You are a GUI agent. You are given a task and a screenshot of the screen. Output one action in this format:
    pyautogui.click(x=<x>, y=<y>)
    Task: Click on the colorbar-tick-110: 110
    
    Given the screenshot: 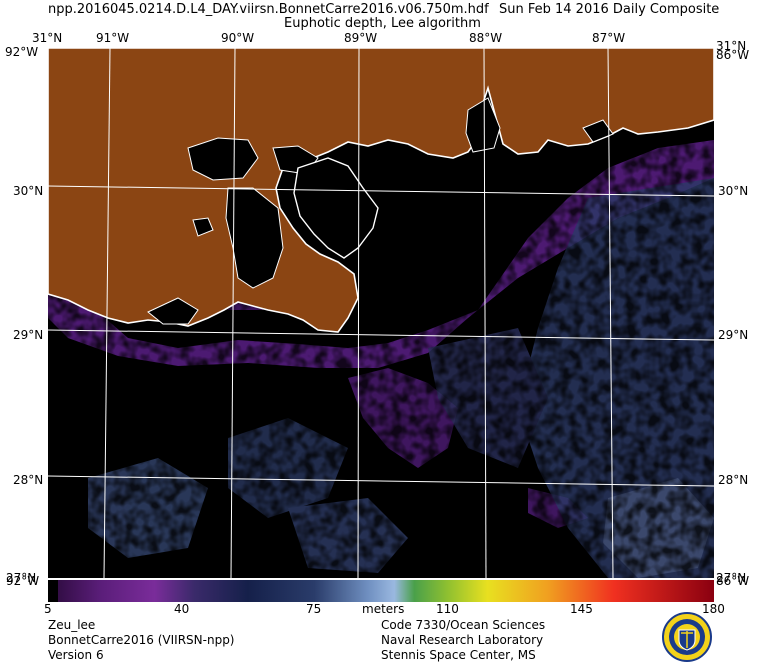 What is the action you would take?
    pyautogui.click(x=447, y=609)
    